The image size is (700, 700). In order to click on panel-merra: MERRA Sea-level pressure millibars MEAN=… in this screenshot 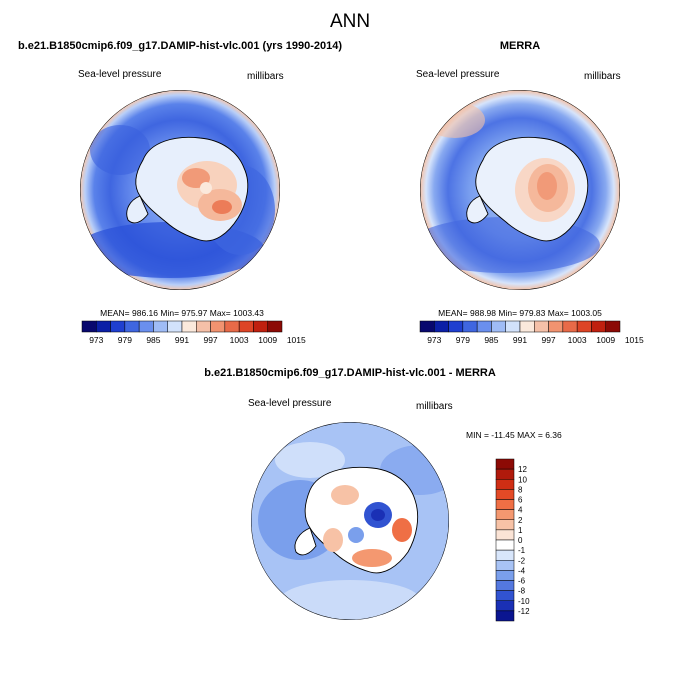, I will do `click(530, 192)`.